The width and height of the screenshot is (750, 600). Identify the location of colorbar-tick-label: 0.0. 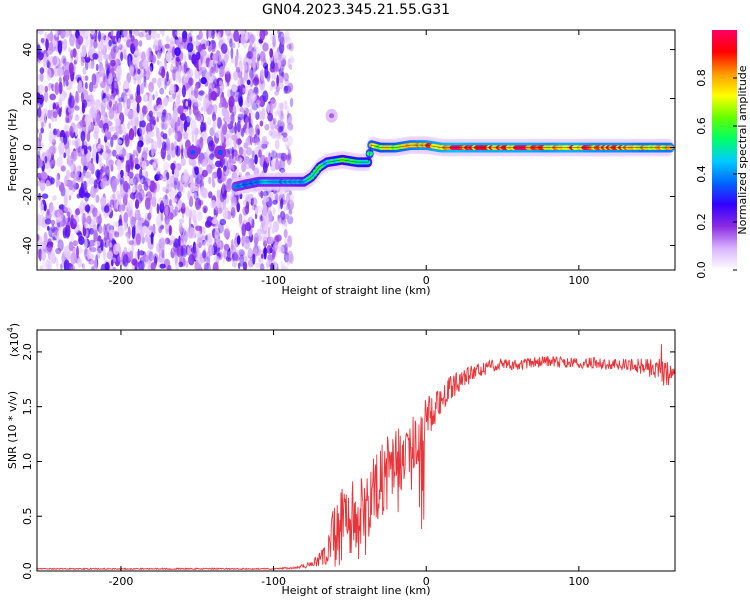
(701, 270).